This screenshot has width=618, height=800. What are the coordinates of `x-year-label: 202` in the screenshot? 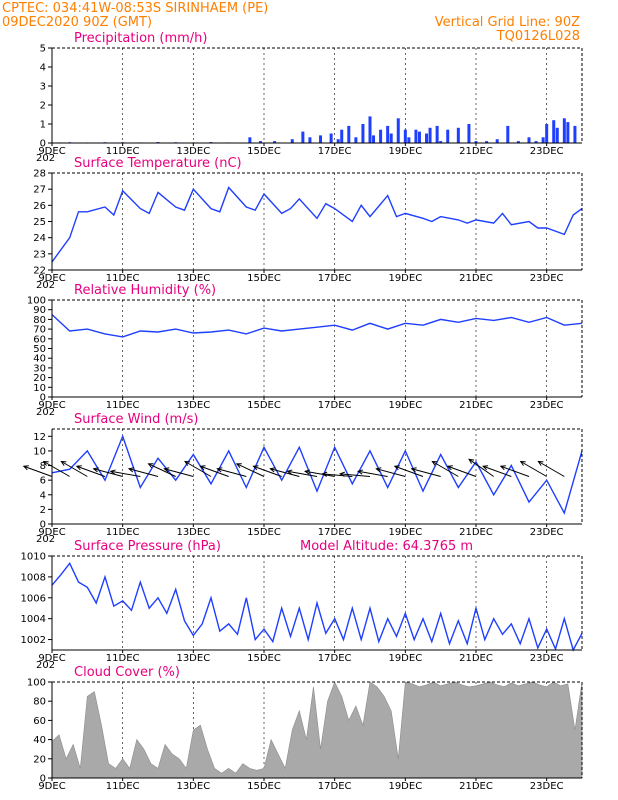 It's located at (45, 412).